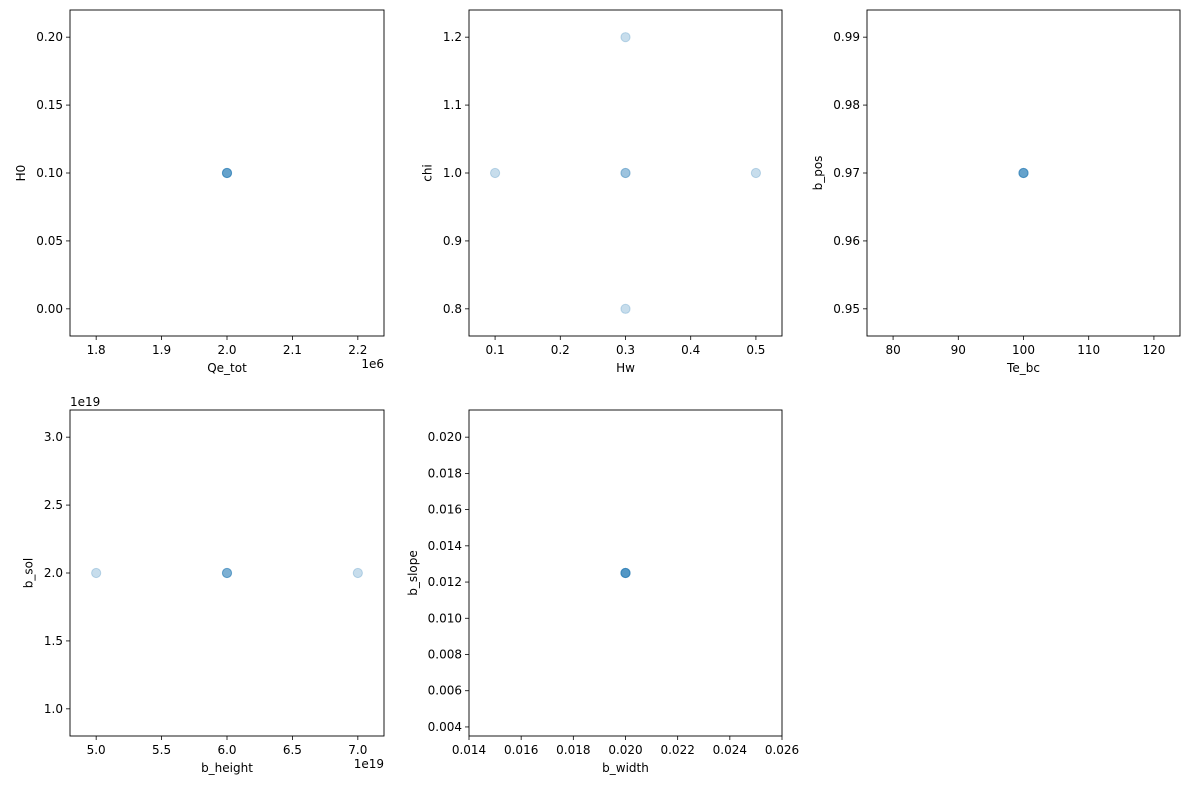 The image size is (1189, 790). What do you see at coordinates (445, 691) in the screenshot?
I see `y-tick-label: 0.006` at bounding box center [445, 691].